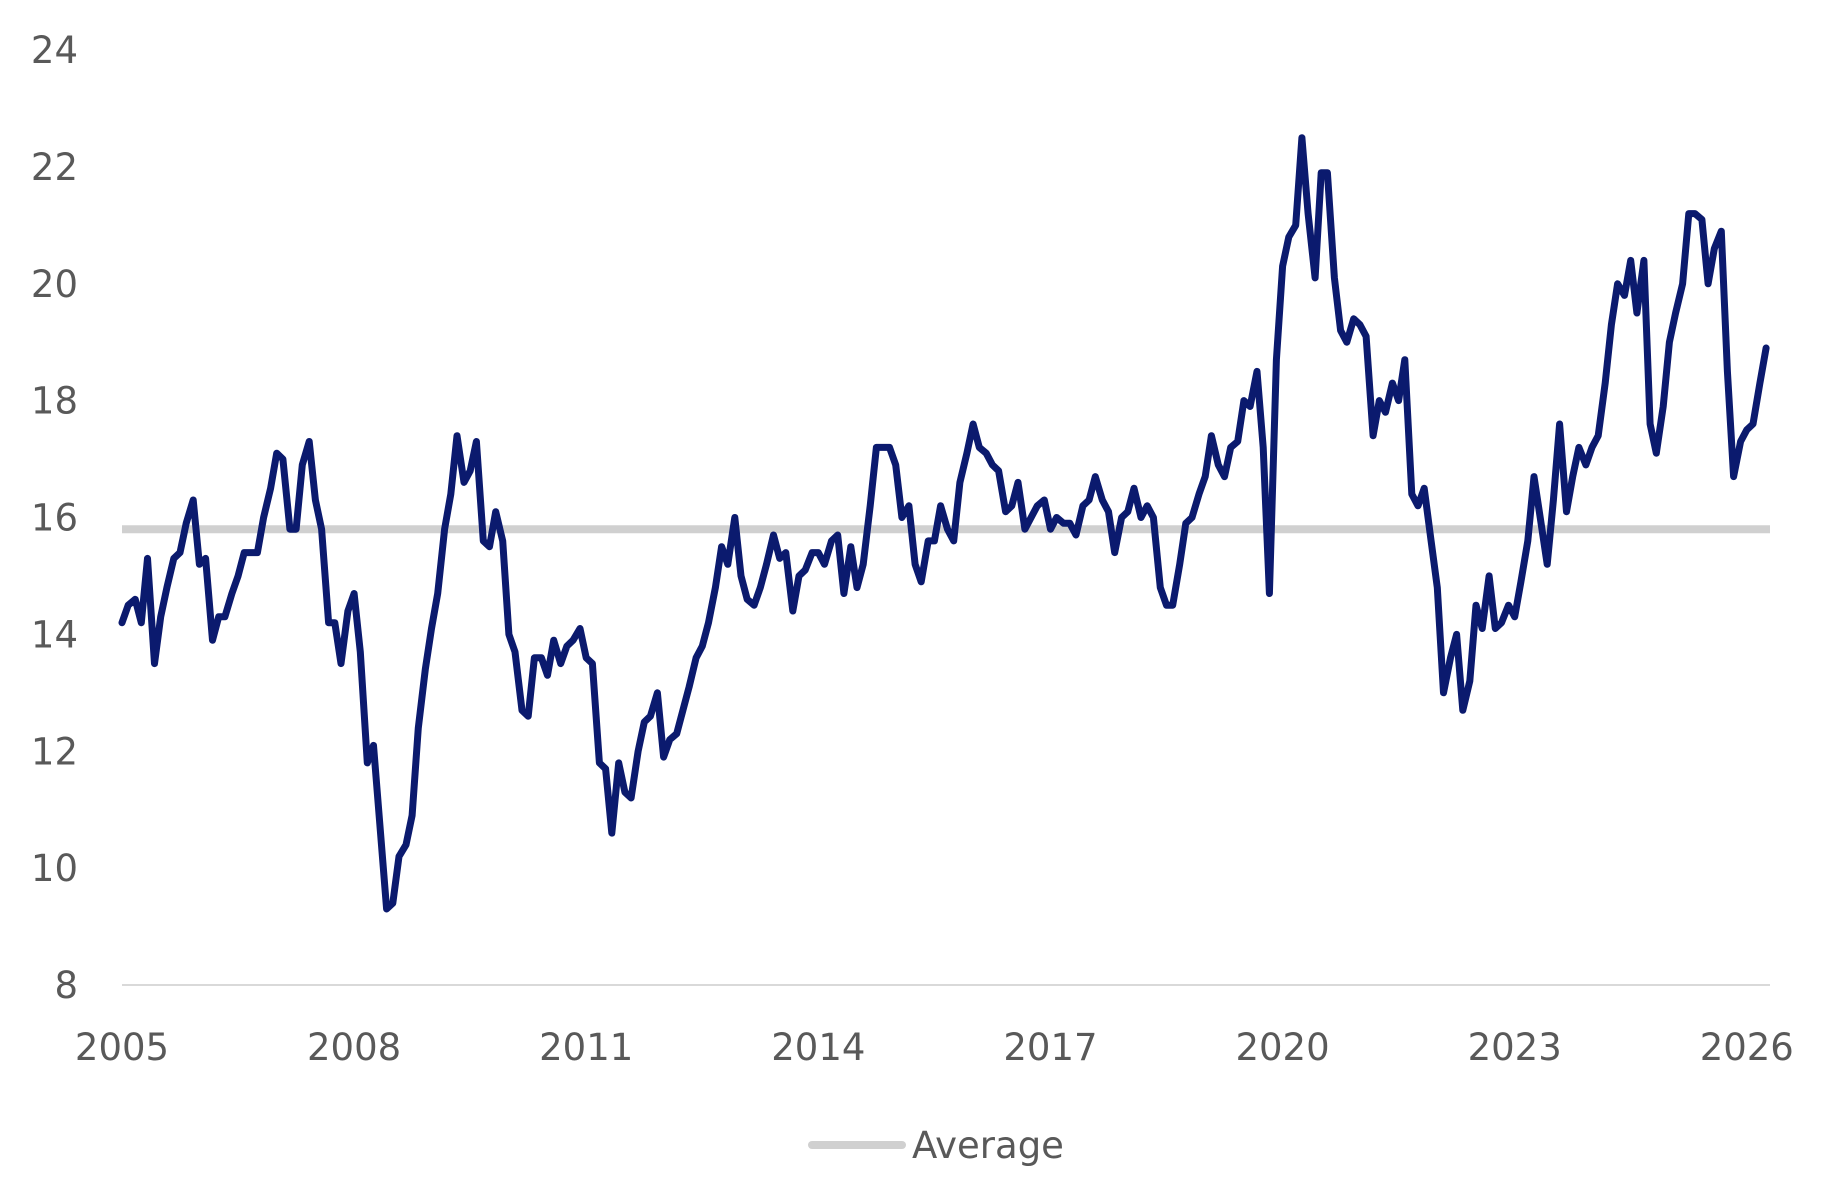  Describe the element at coordinates (1282, 1047) in the screenshot. I see `x-tick-label: 2020` at that location.